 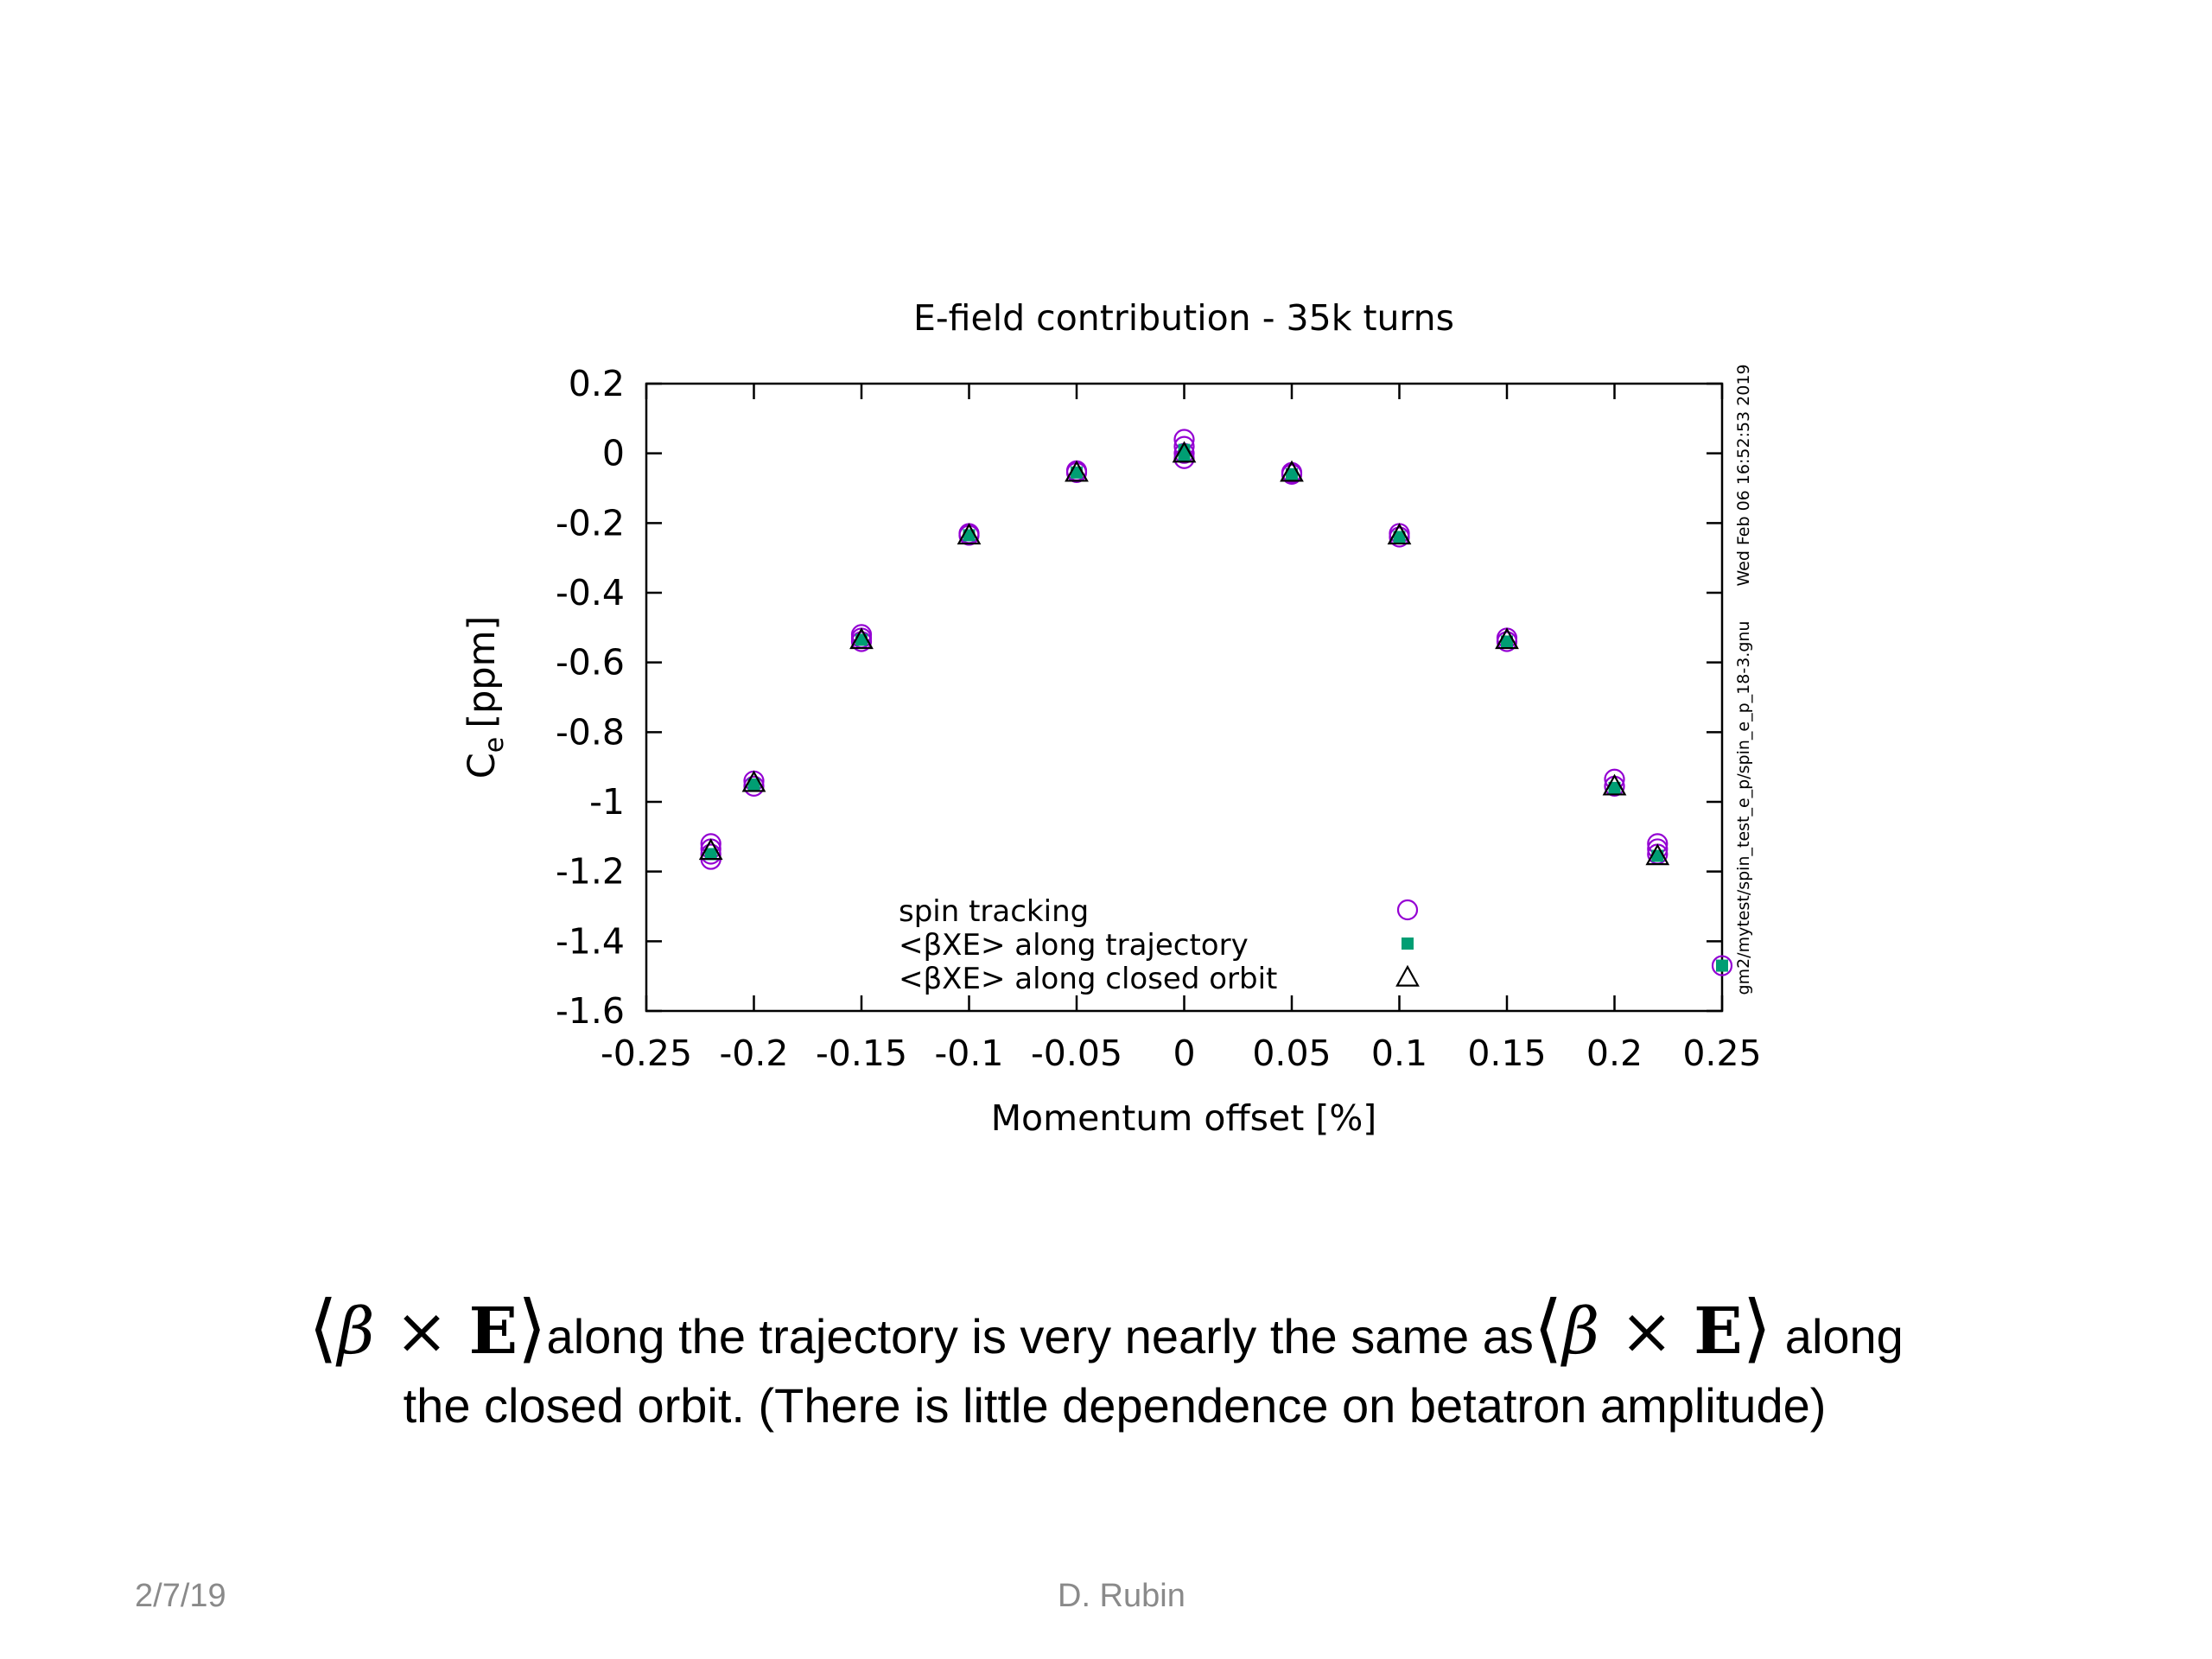 What do you see at coordinates (754, 1053) in the screenshot?
I see `x-tick-label: -0.2` at bounding box center [754, 1053].